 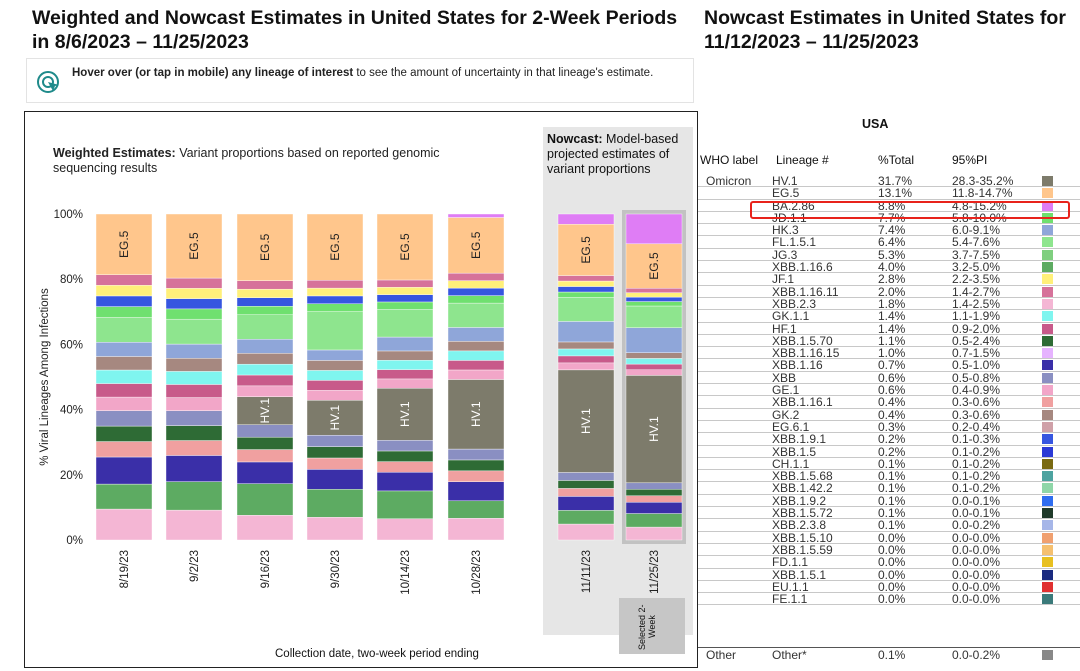 I want to click on table-row: XBB.1.9.1 0.2% 0.1-0.3%, so click(x=889, y=439).